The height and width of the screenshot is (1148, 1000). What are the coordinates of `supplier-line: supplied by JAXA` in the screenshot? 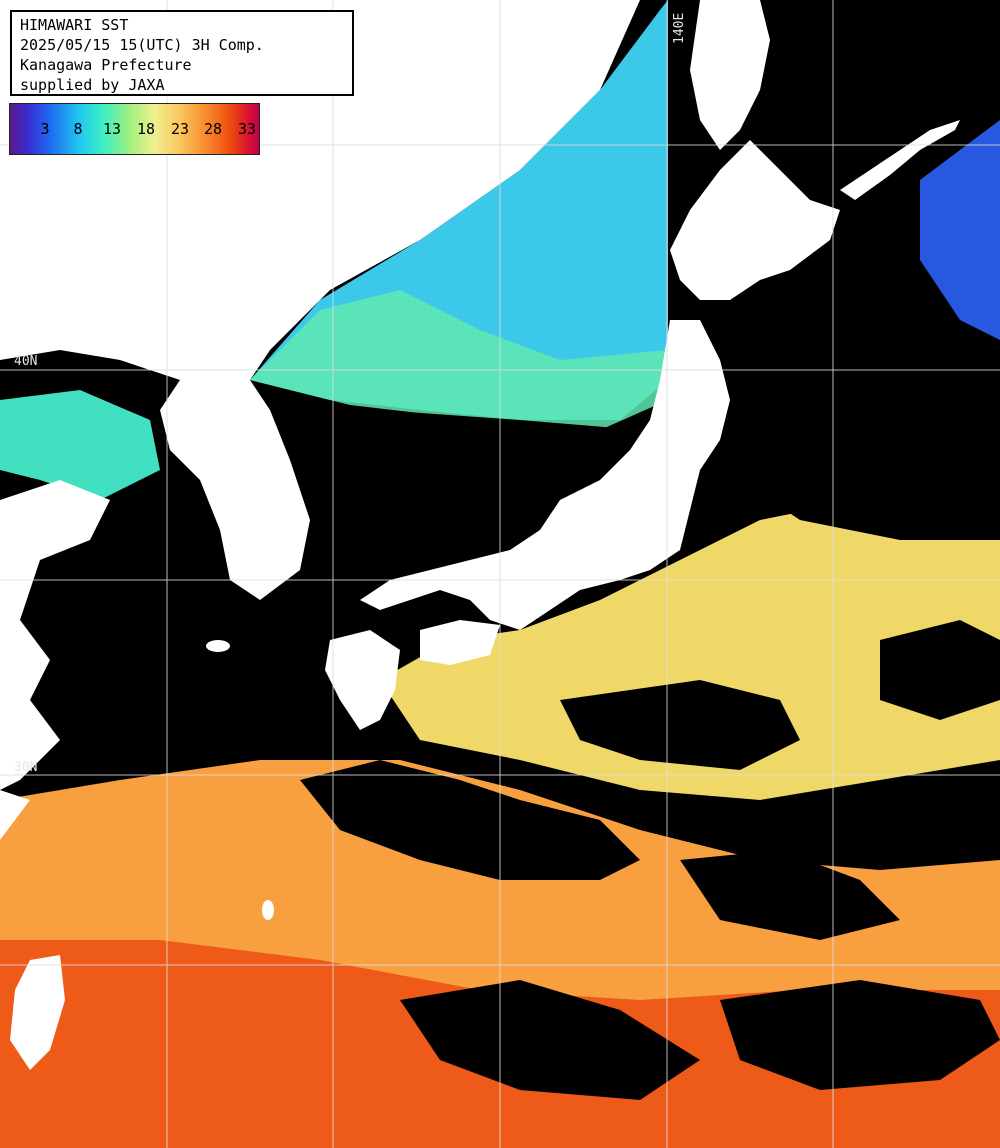 It's located at (92, 85).